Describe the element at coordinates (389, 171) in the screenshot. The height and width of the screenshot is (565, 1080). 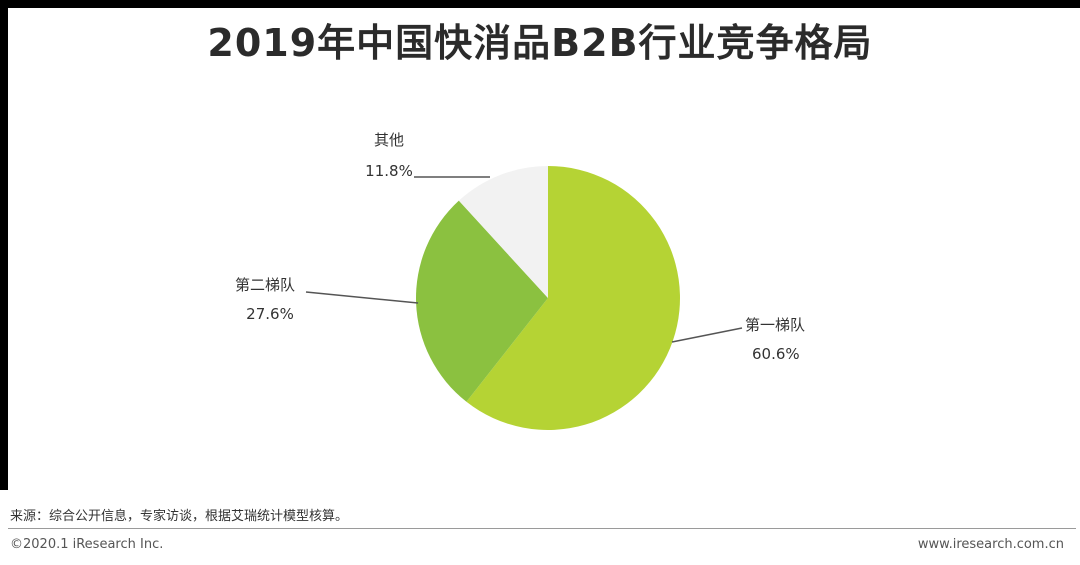
I see `slice-value-label: 11.8%` at that location.